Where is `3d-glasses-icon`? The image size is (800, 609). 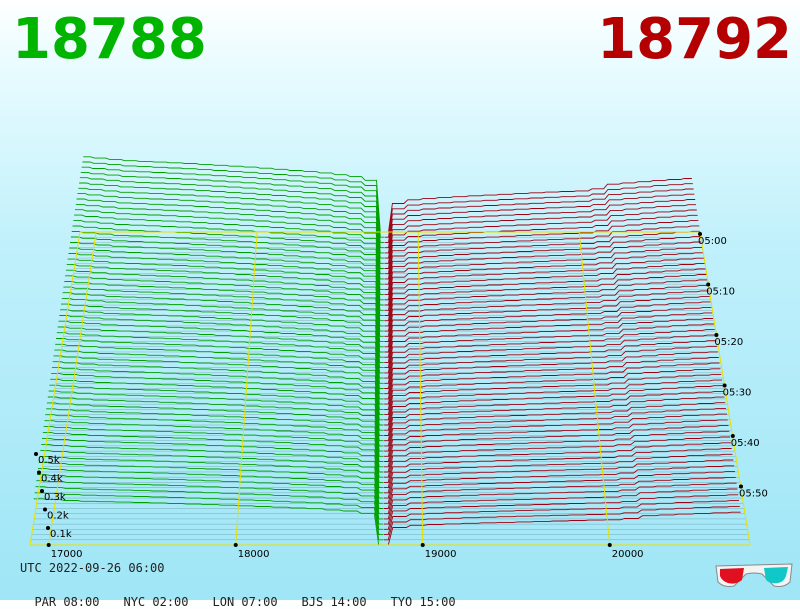
3d-glasses-icon is located at coordinates (754, 575).